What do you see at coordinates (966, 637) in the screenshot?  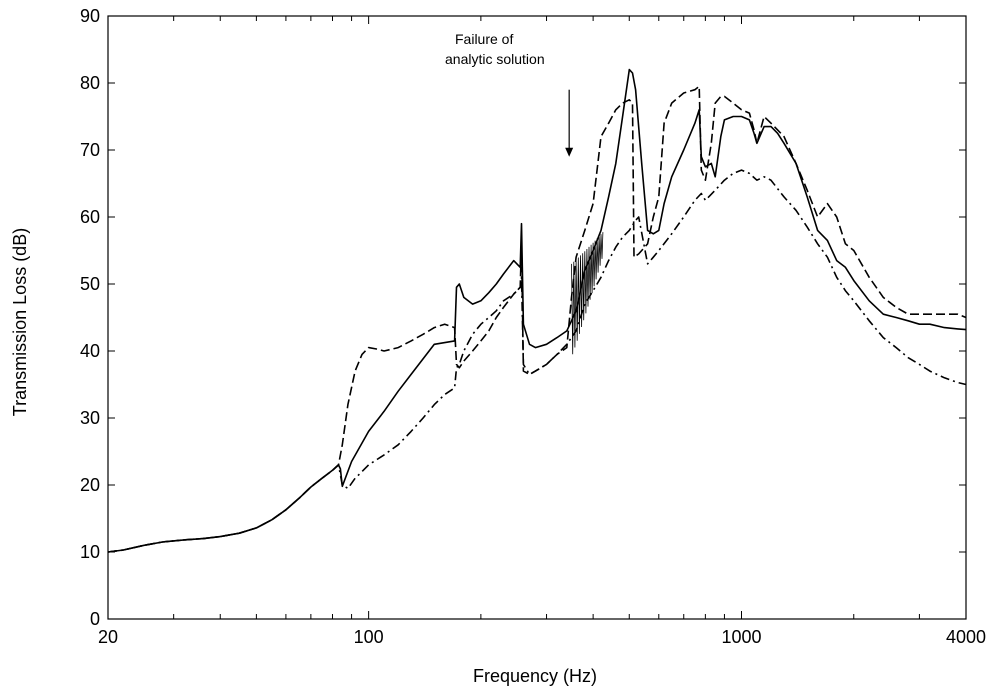 I see `x-tick-label: 4000` at bounding box center [966, 637].